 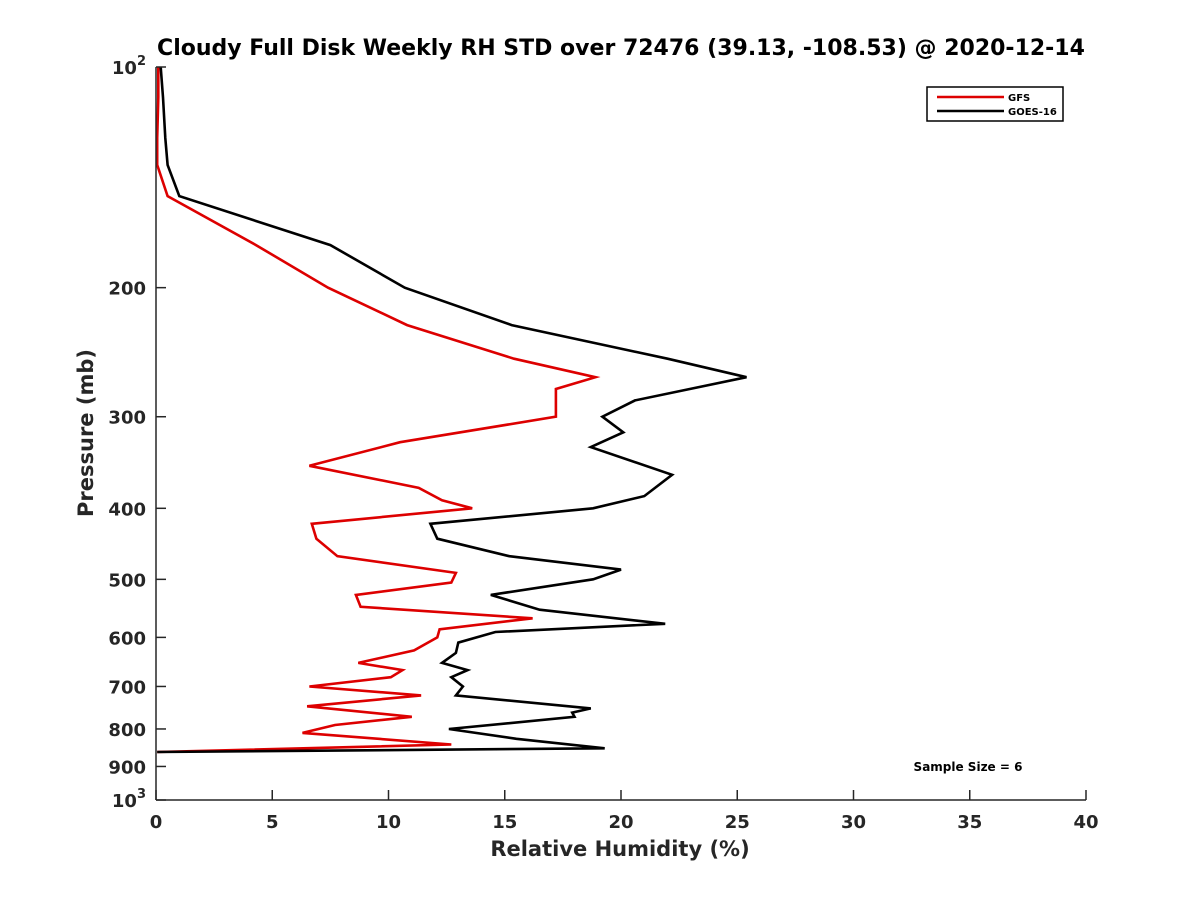 What do you see at coordinates (504, 822) in the screenshot?
I see `x-tick-label: 15` at bounding box center [504, 822].